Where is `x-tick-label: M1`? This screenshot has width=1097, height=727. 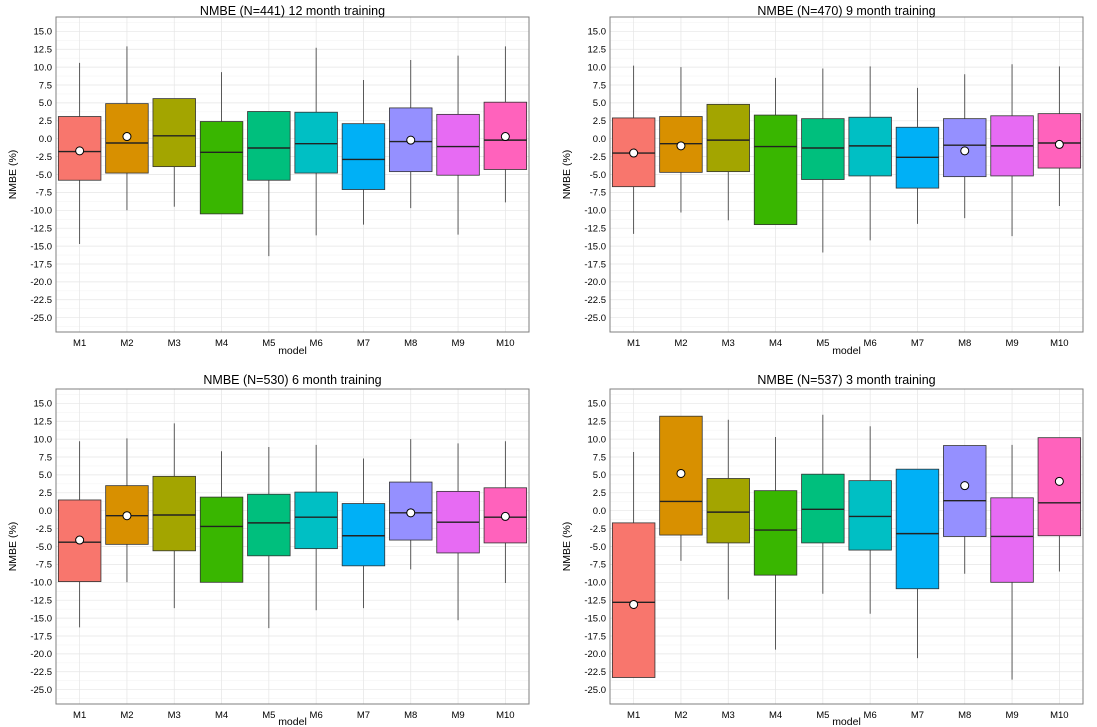 x-tick-label: M1 is located at coordinates (79, 715).